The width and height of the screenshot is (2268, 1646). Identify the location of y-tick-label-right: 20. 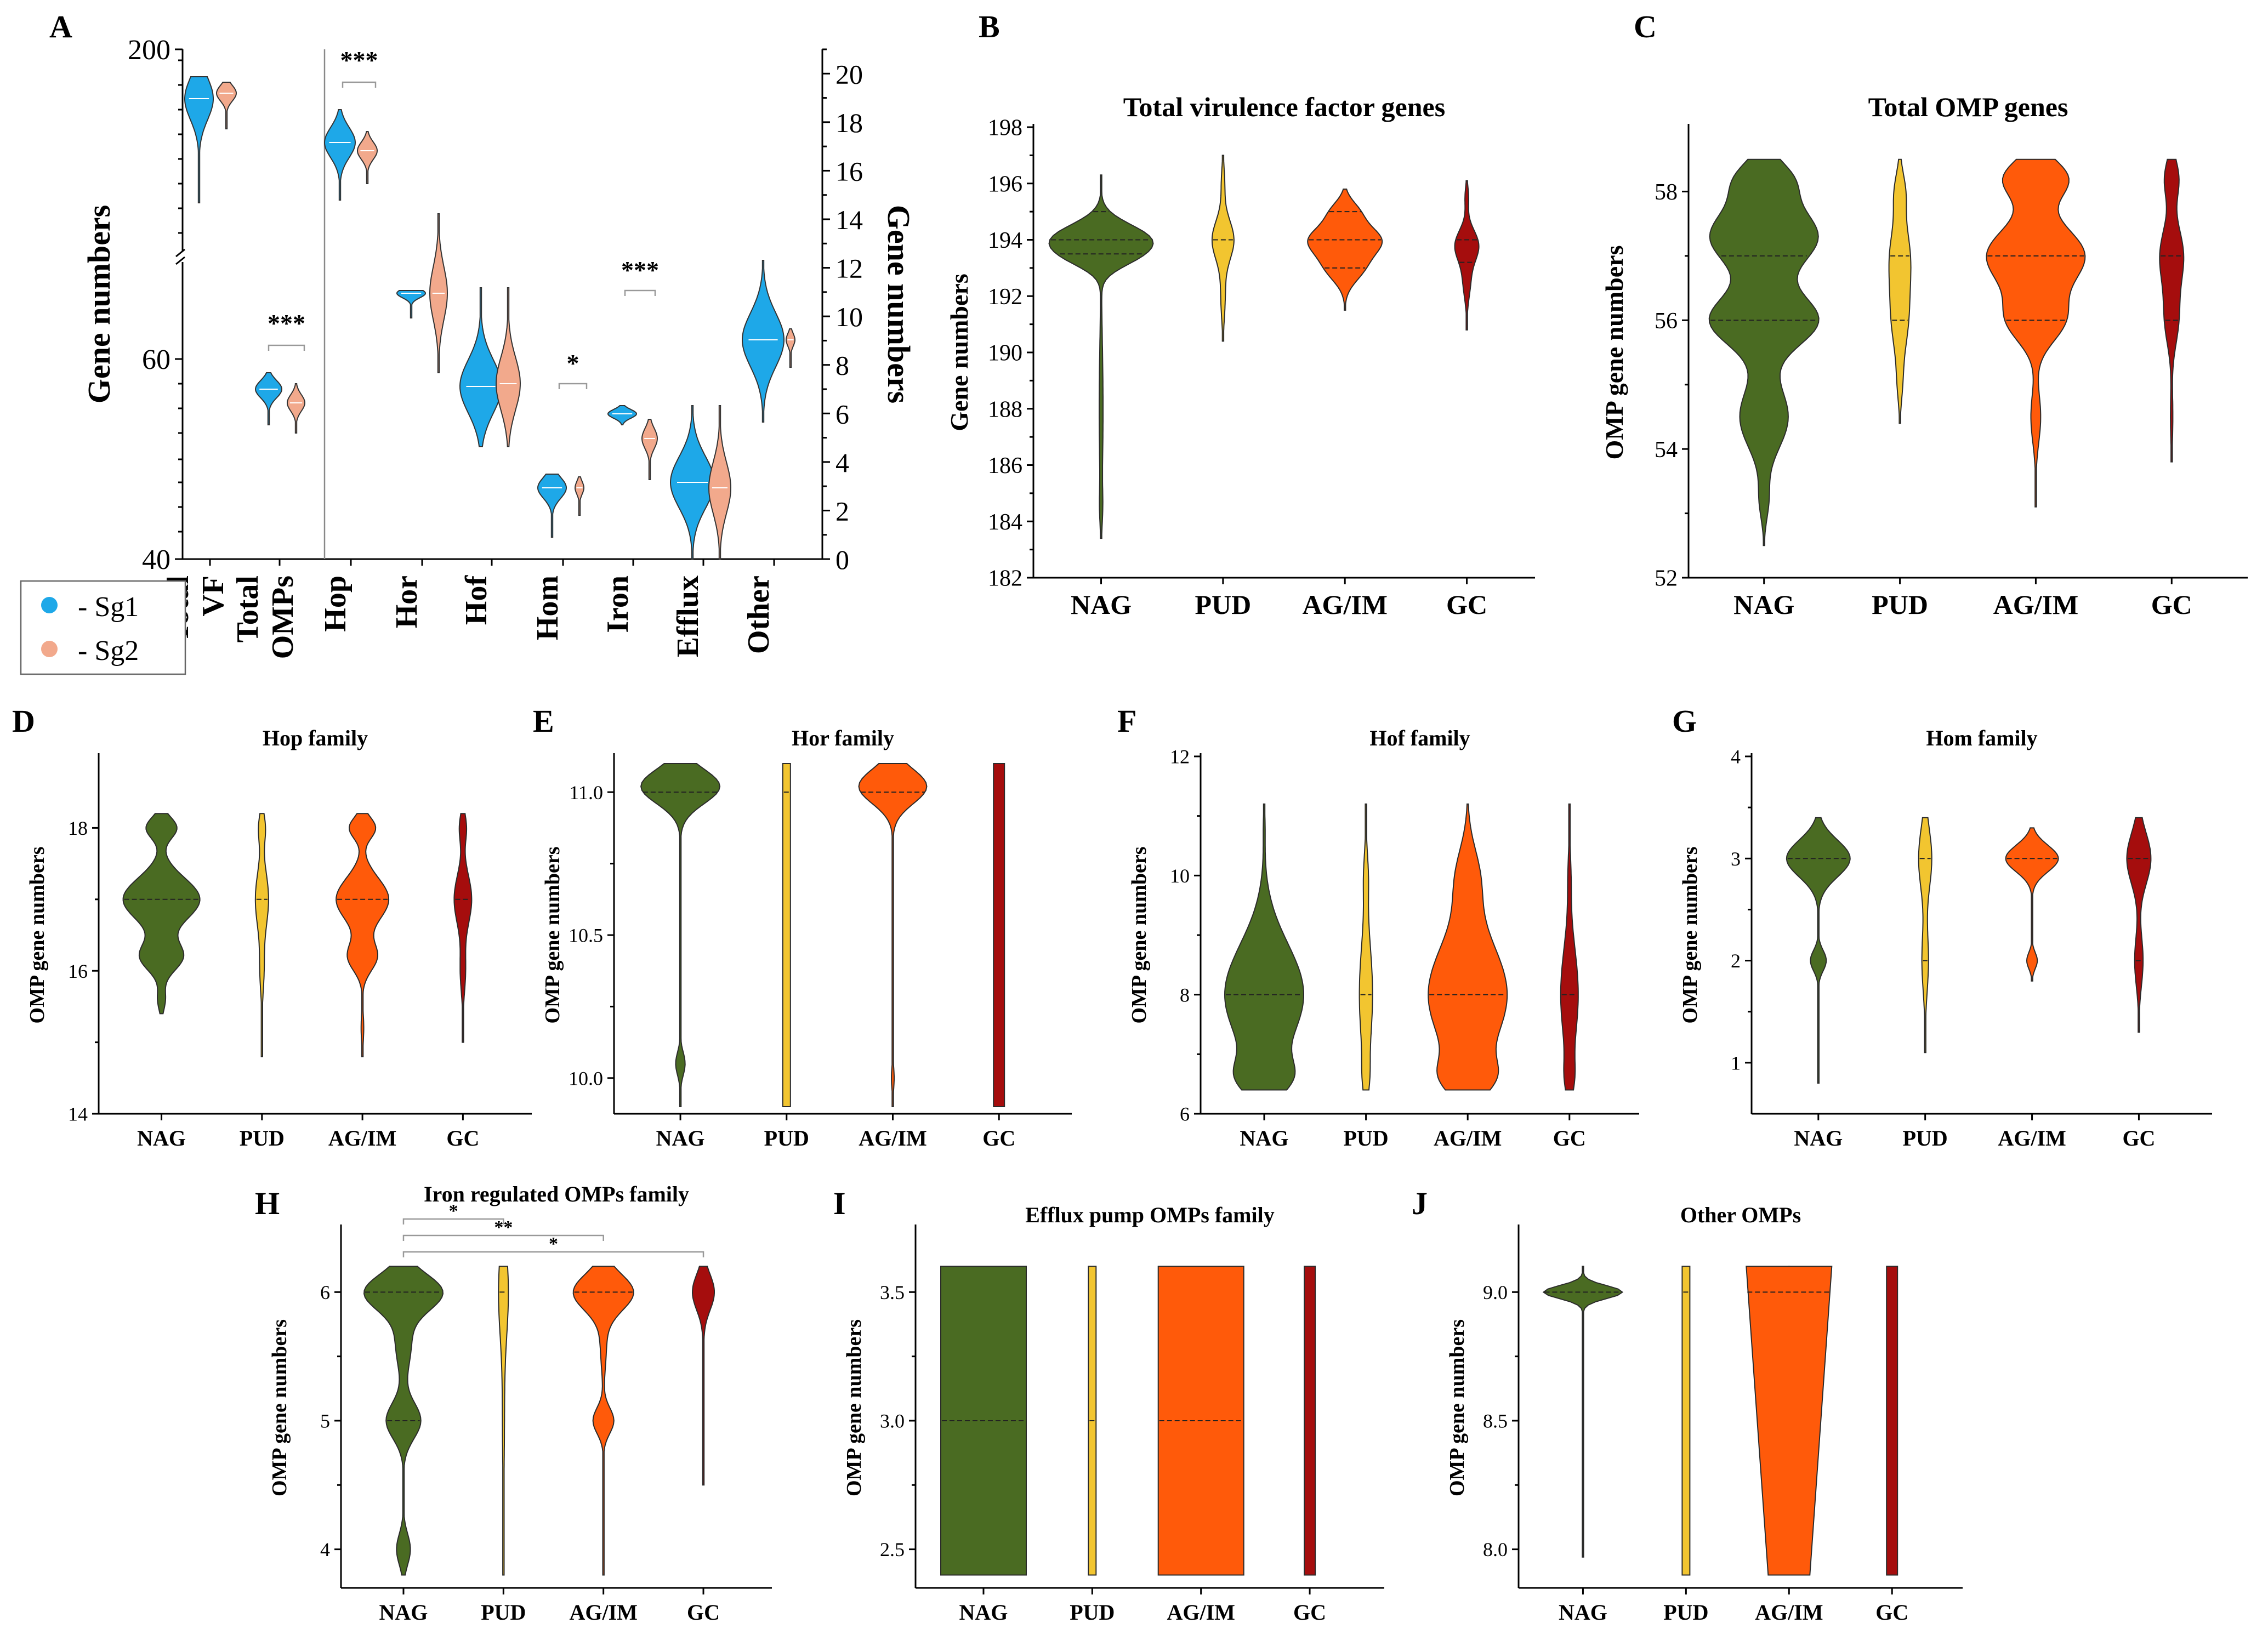
(849, 74).